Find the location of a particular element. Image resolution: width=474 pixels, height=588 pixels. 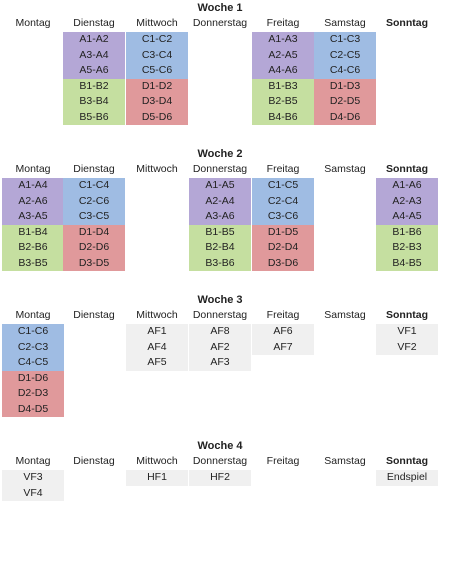

match-cell: A2-A6 is located at coordinates (33, 200).